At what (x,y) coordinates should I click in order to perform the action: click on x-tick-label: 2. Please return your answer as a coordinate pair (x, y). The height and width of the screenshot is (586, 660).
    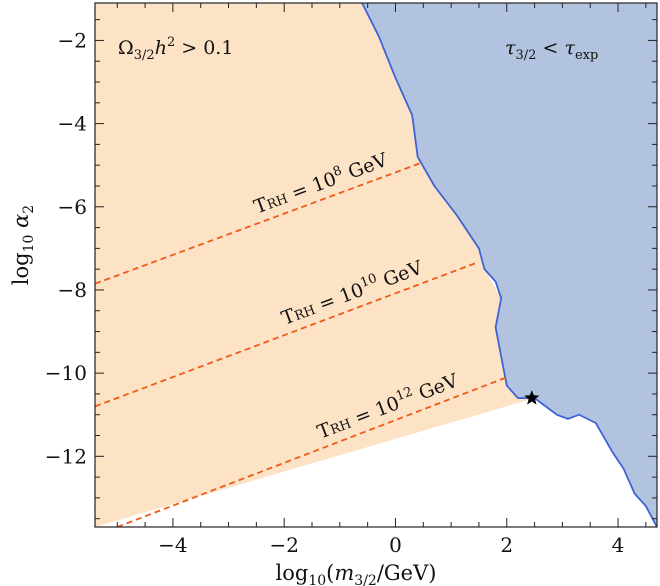
    Looking at the image, I should click on (506, 545).